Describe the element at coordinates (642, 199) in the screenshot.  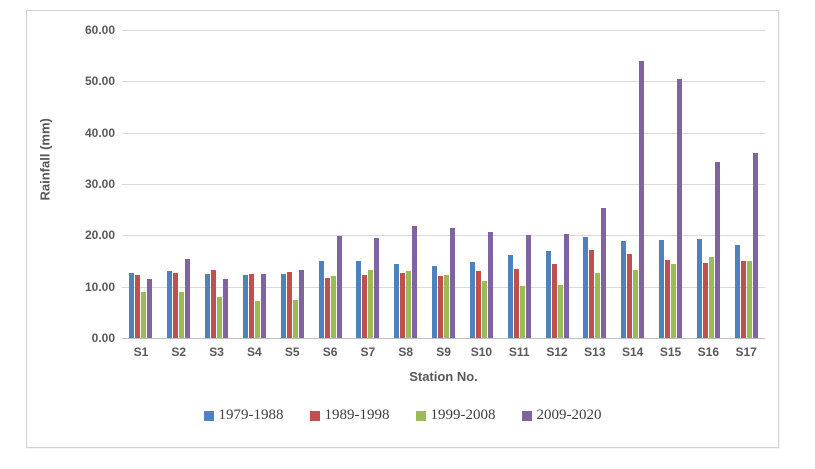
I see `bar-s14-2009-2020` at that location.